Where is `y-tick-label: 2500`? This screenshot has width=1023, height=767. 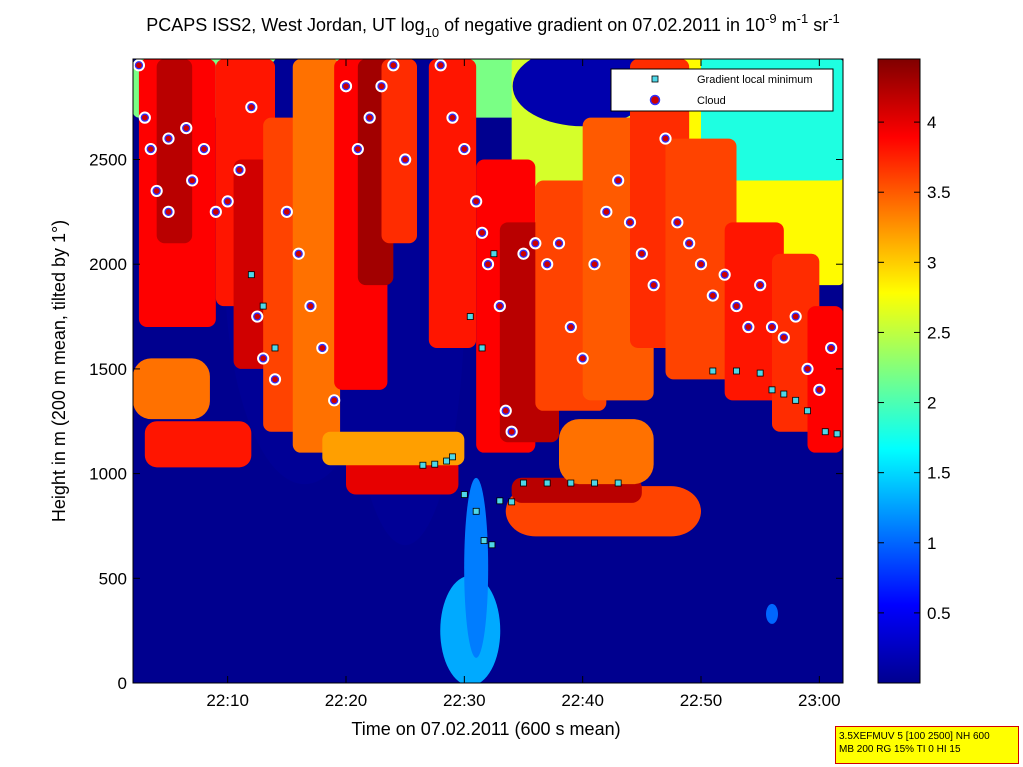
y-tick-label: 2500 is located at coordinates (108, 160).